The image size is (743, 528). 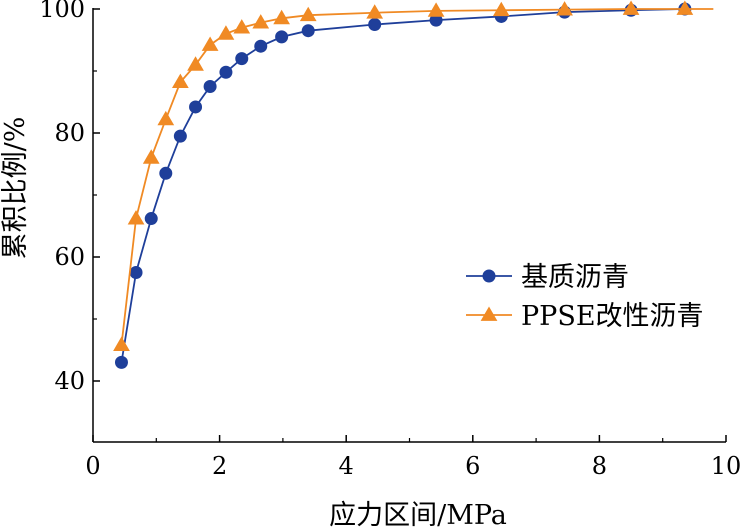 I want to click on x-tick-label: 4, so click(x=346, y=466).